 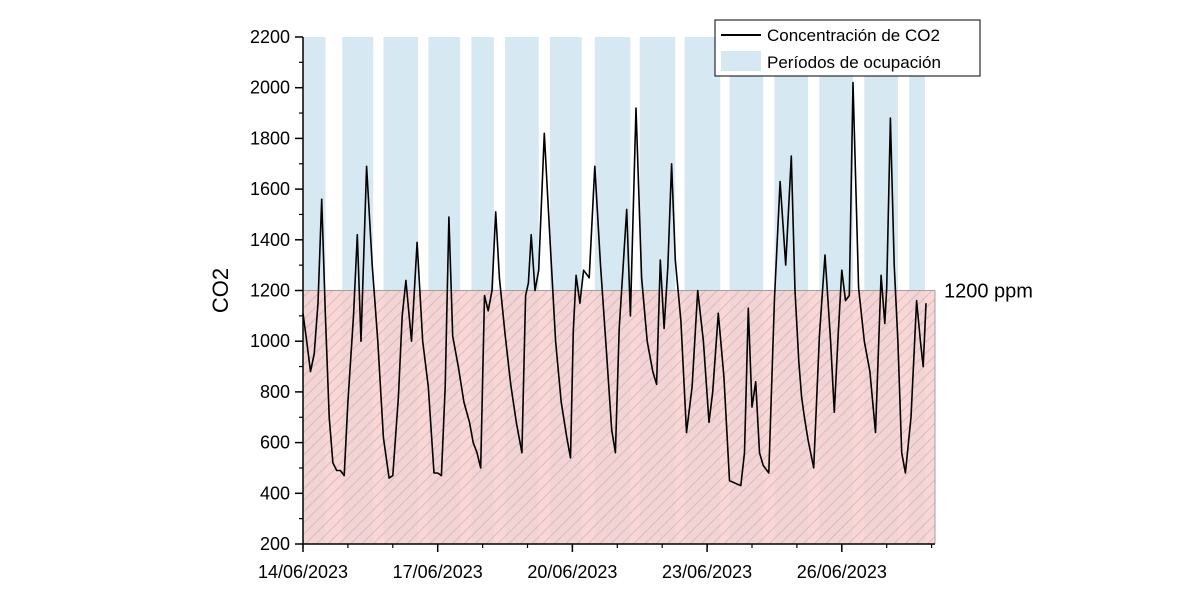 I want to click on y-tick-label: 1200, so click(x=270, y=291).